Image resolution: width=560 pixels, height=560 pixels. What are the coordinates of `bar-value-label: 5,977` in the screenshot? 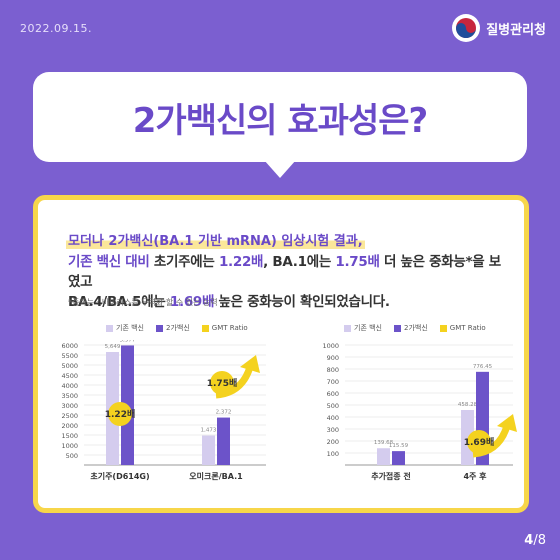 It's located at (128, 341).